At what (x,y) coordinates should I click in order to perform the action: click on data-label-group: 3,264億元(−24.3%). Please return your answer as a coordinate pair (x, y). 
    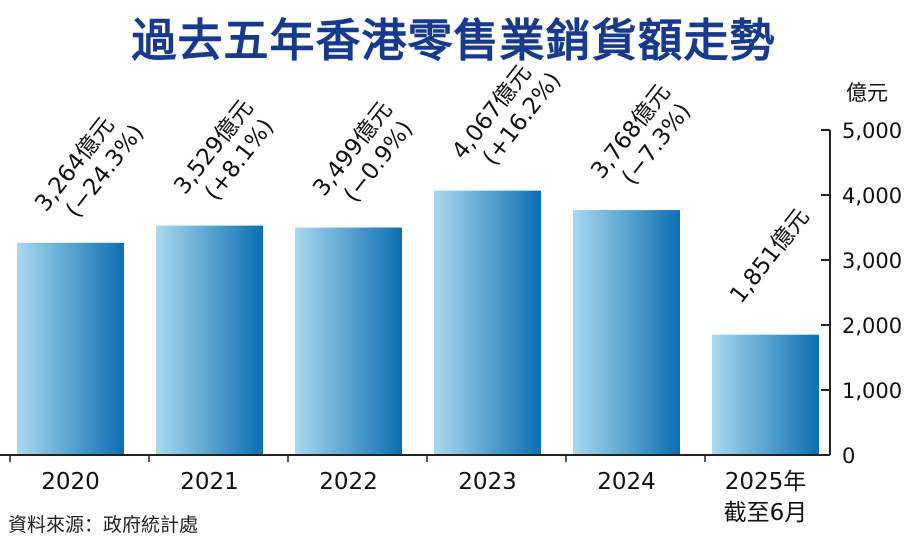
    Looking at the image, I should click on (89, 167).